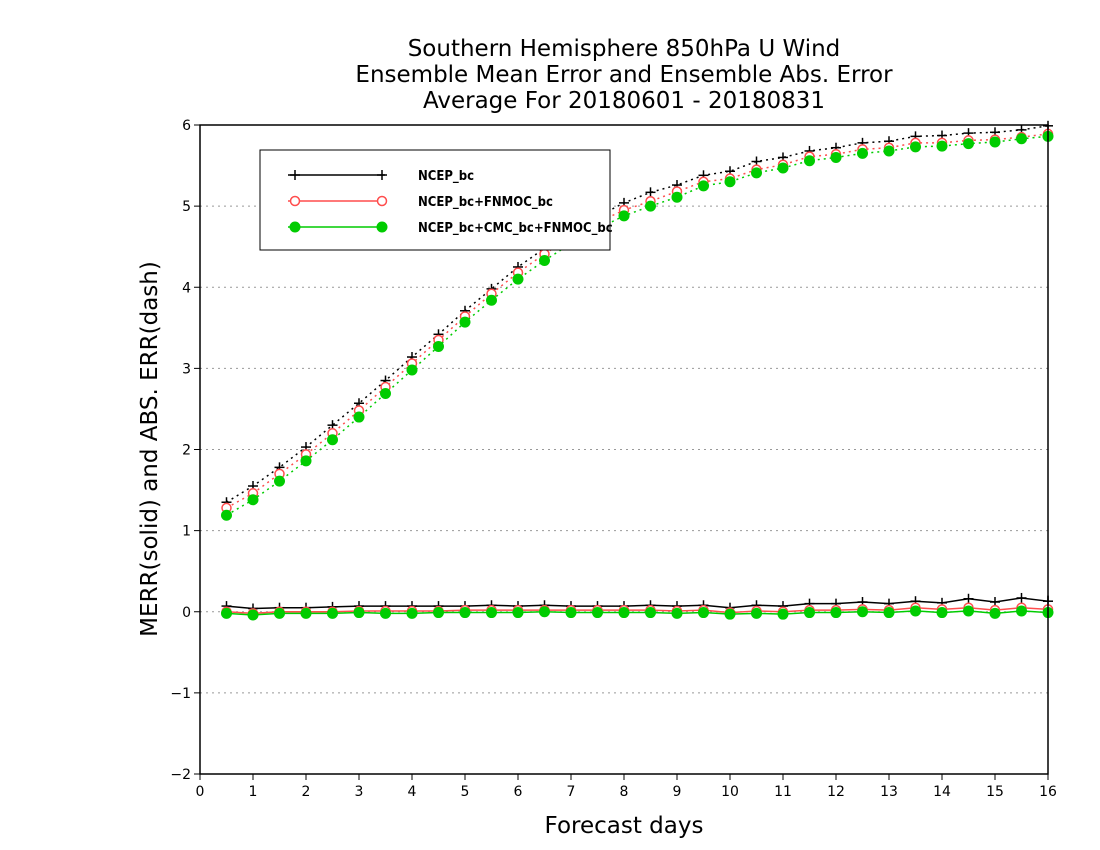  What do you see at coordinates (186, 369) in the screenshot?
I see `y-tick-label-5: 3` at bounding box center [186, 369].